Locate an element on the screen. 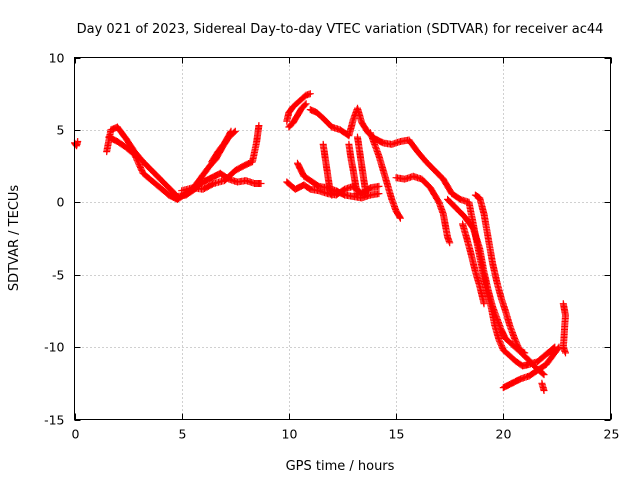 The height and width of the screenshot is (480, 640). y-tick-label: 0 is located at coordinates (61, 202).